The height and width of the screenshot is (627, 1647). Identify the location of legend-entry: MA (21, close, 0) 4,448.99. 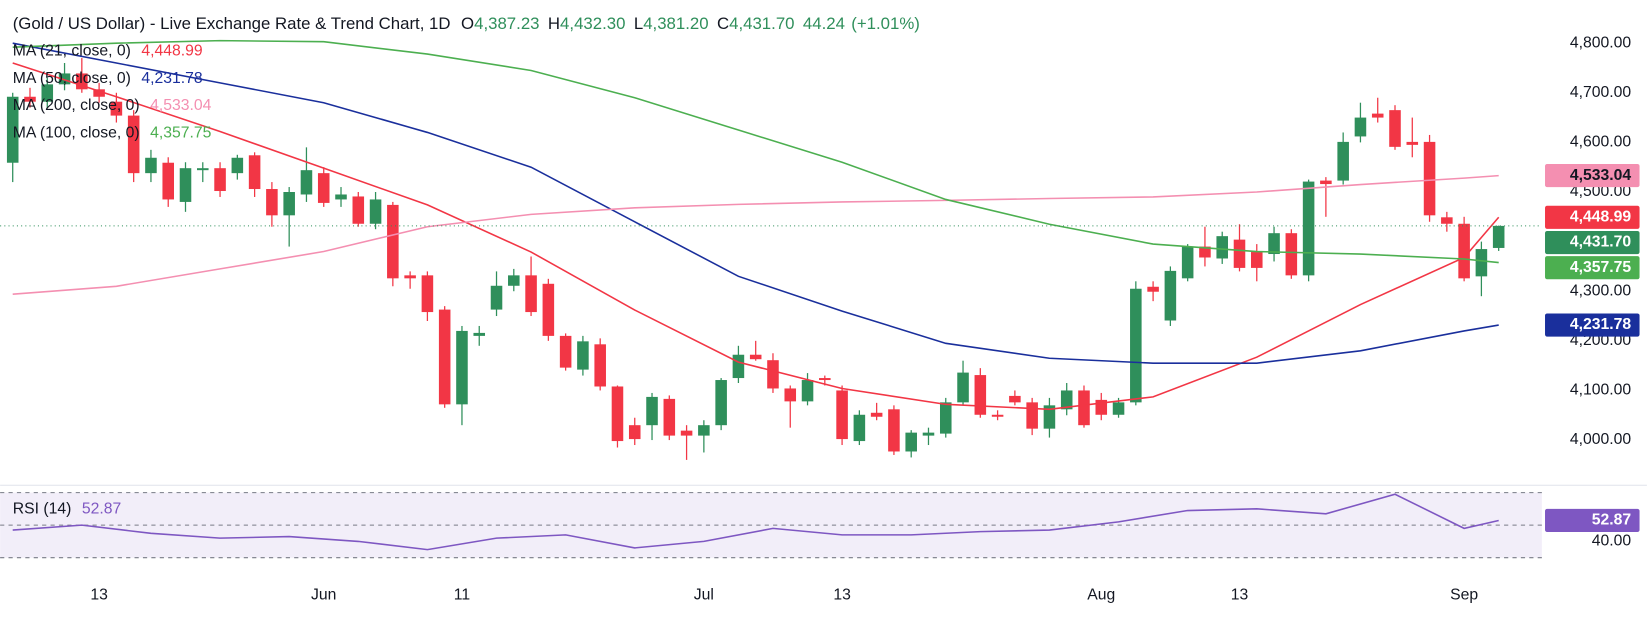
(108, 51).